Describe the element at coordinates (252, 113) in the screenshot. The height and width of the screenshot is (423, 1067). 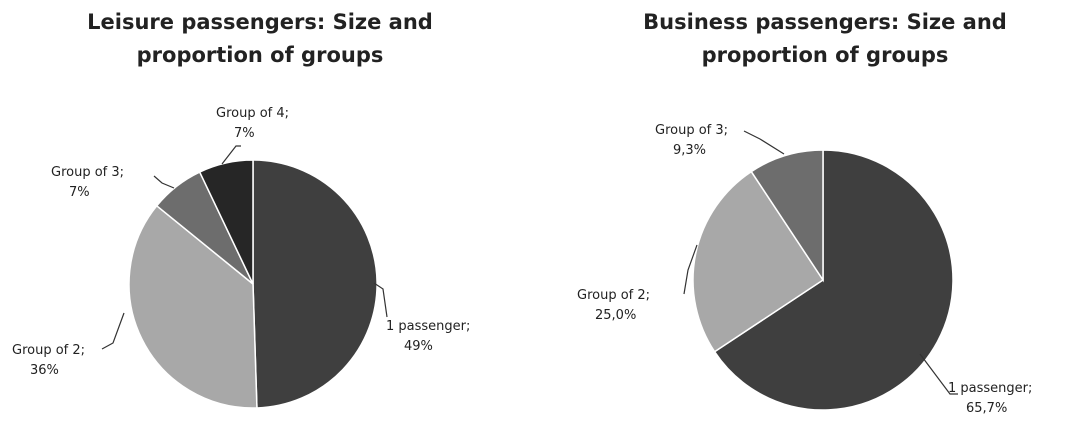
I see `slice-label-name: Group of 4;` at that location.